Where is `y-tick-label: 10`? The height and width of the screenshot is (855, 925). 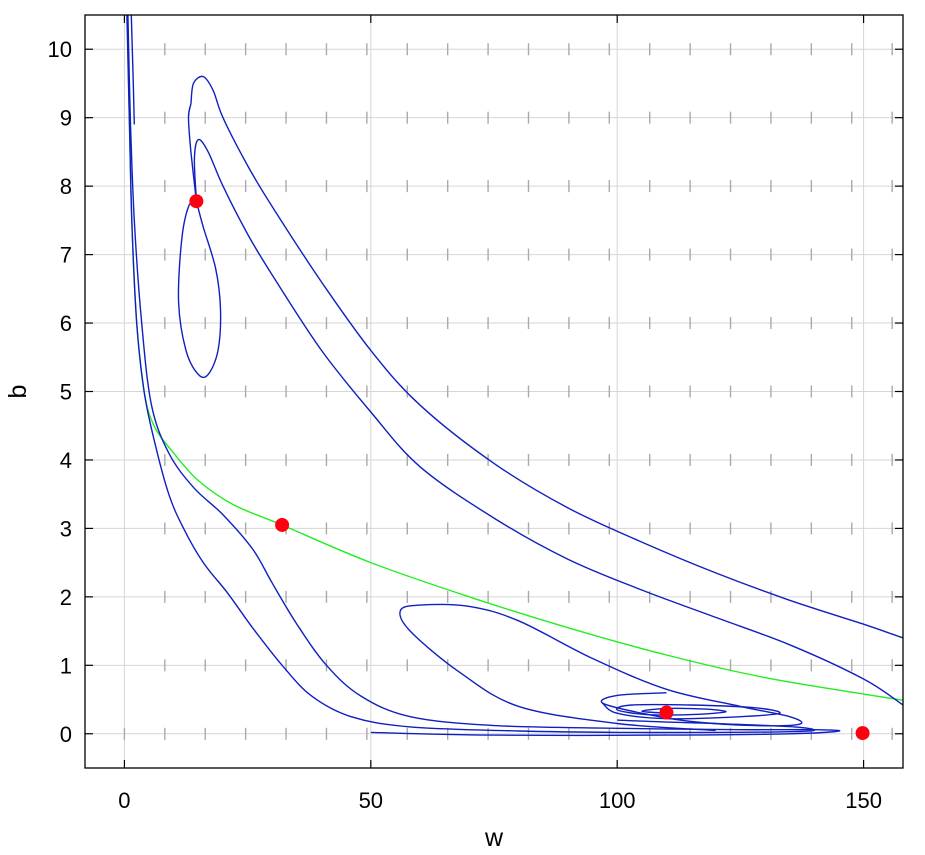 y-tick-label: 10 is located at coordinates (60, 49).